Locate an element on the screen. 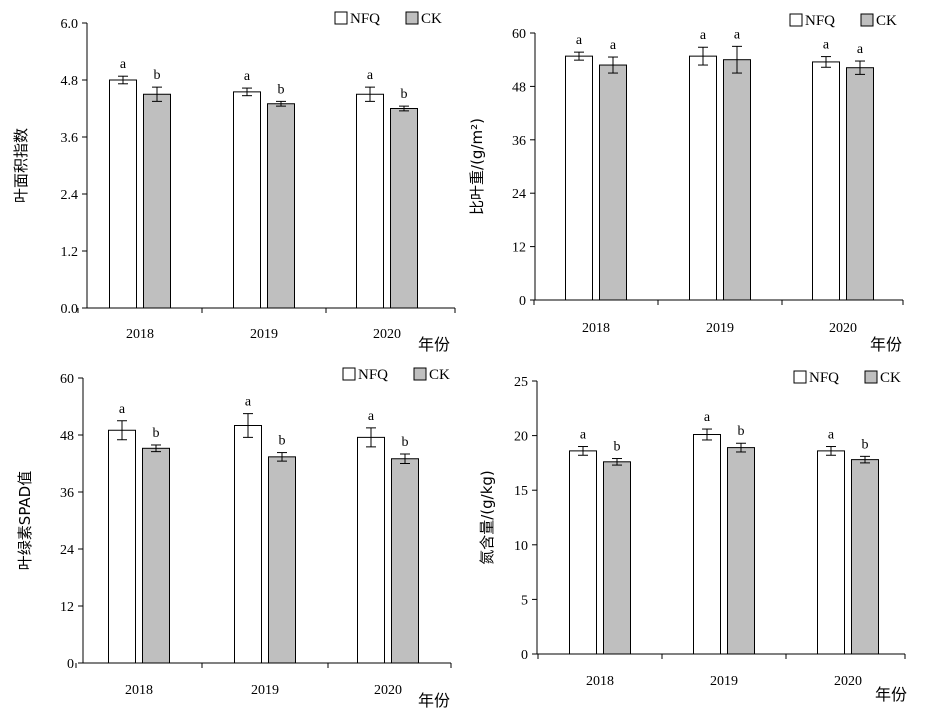 This screenshot has height=720, width=952. y-tick-label: 2.4 is located at coordinates (70, 195).